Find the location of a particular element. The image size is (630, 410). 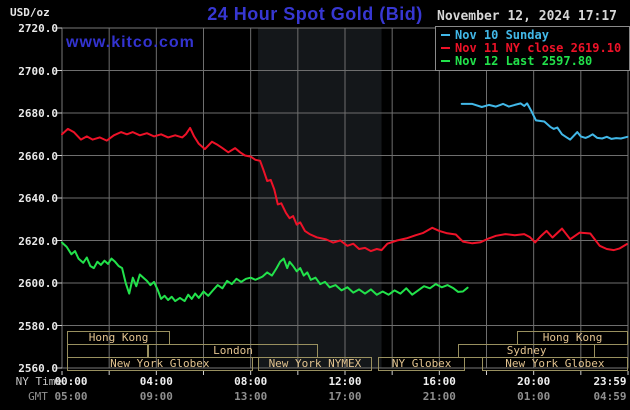

y-axis-label: 2660.0 is located at coordinates (38, 156).